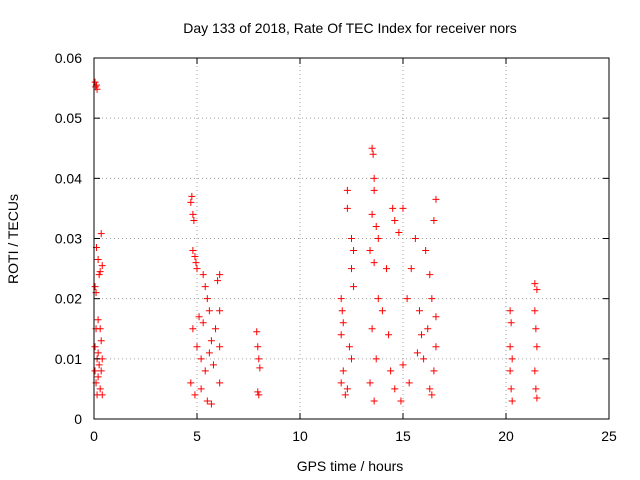  What do you see at coordinates (94, 436) in the screenshot?
I see `x-tick-label: 0` at bounding box center [94, 436].